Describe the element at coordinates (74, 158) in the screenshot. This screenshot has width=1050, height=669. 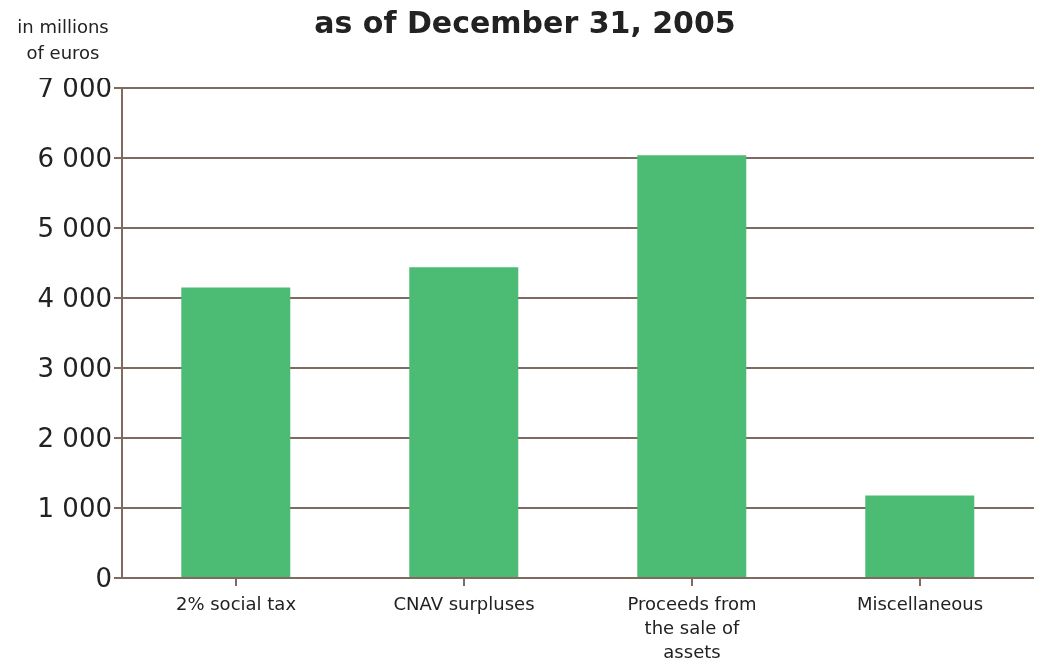
I see `y-tick-label: 6 000` at that location.